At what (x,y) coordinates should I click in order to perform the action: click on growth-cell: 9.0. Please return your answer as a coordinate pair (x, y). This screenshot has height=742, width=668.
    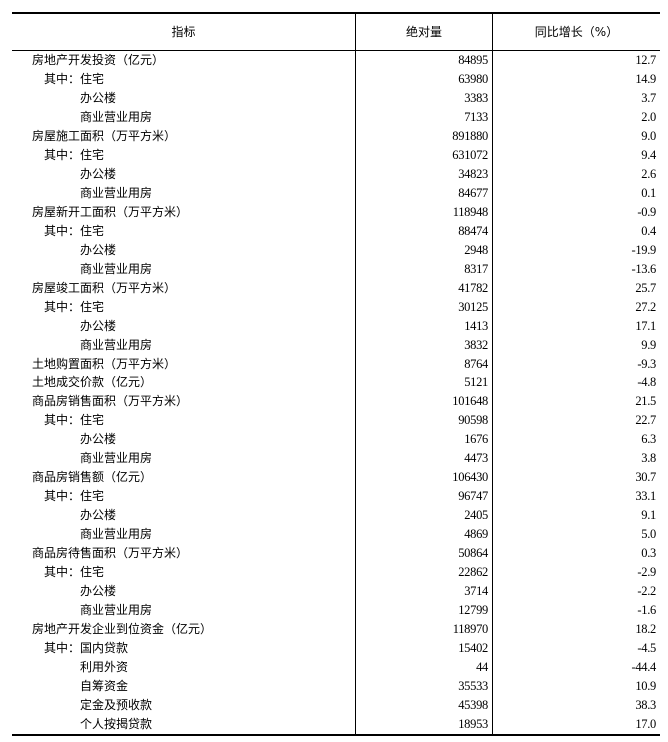
    Looking at the image, I should click on (648, 135).